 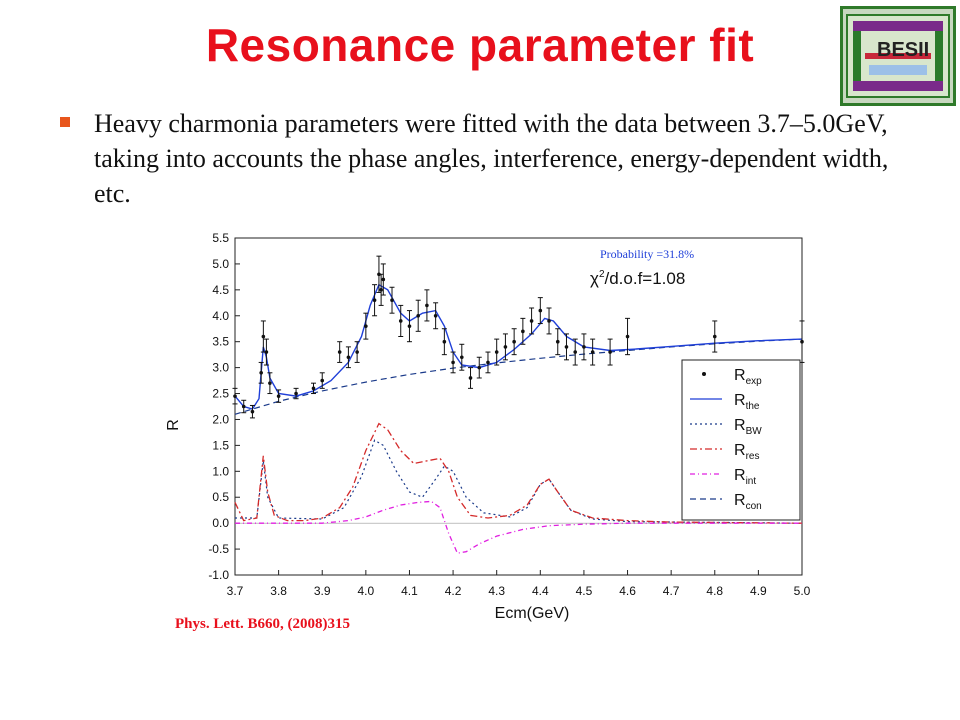 I want to click on series-line-r-bw, so click(x=519, y=481).